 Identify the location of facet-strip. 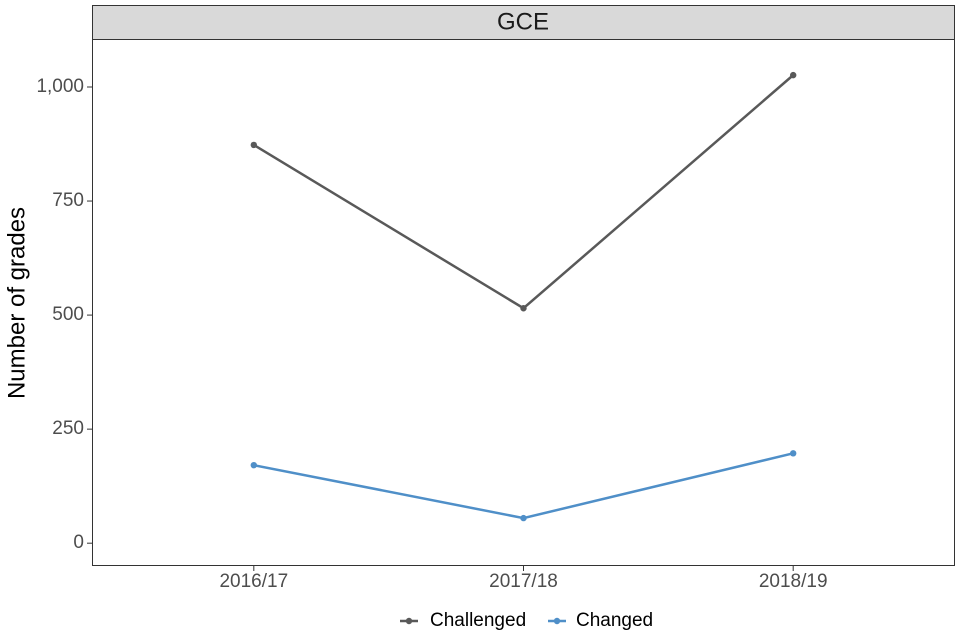
(523, 22).